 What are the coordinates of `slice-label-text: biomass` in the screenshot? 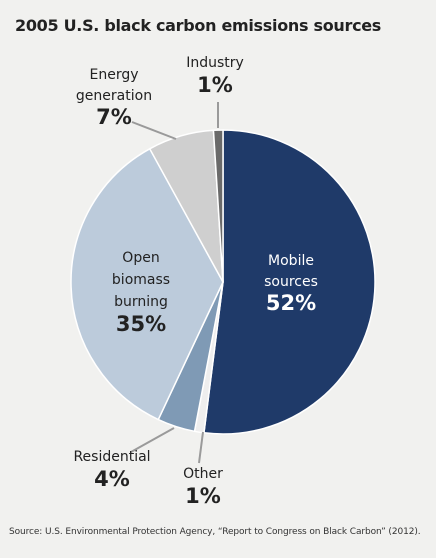 It's located at (141, 280).